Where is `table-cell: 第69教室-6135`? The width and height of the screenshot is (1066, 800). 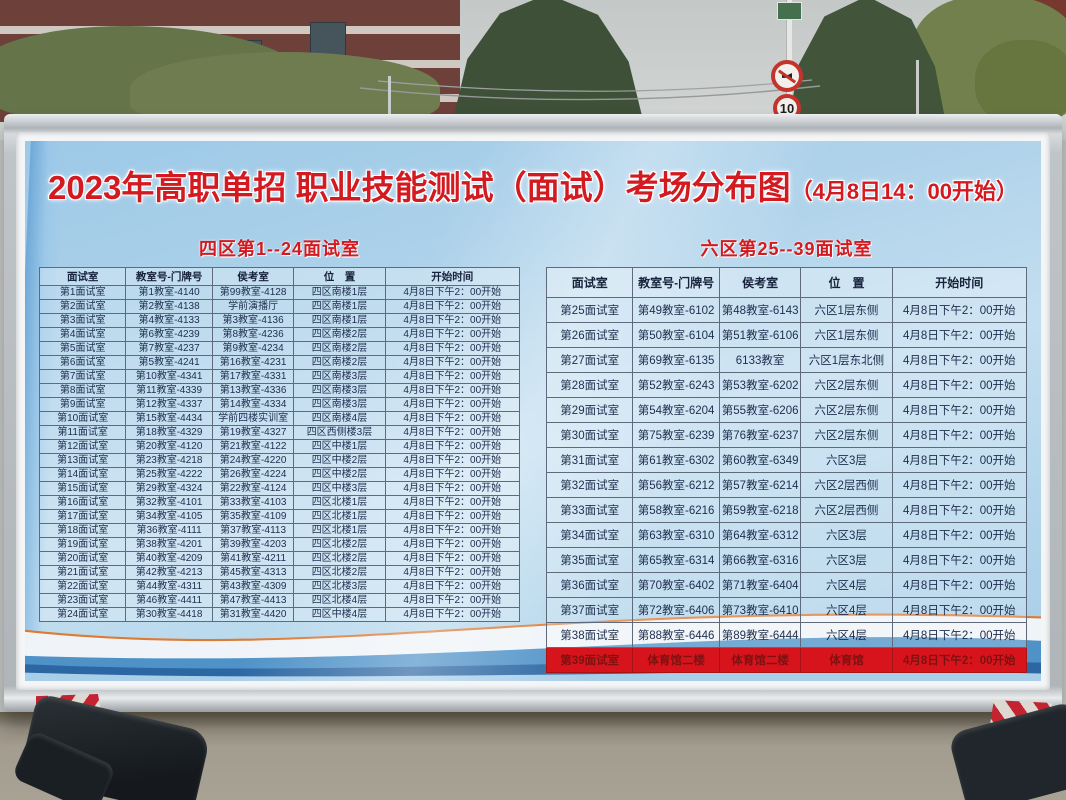 table-cell: 第69教室-6135 is located at coordinates (676, 360).